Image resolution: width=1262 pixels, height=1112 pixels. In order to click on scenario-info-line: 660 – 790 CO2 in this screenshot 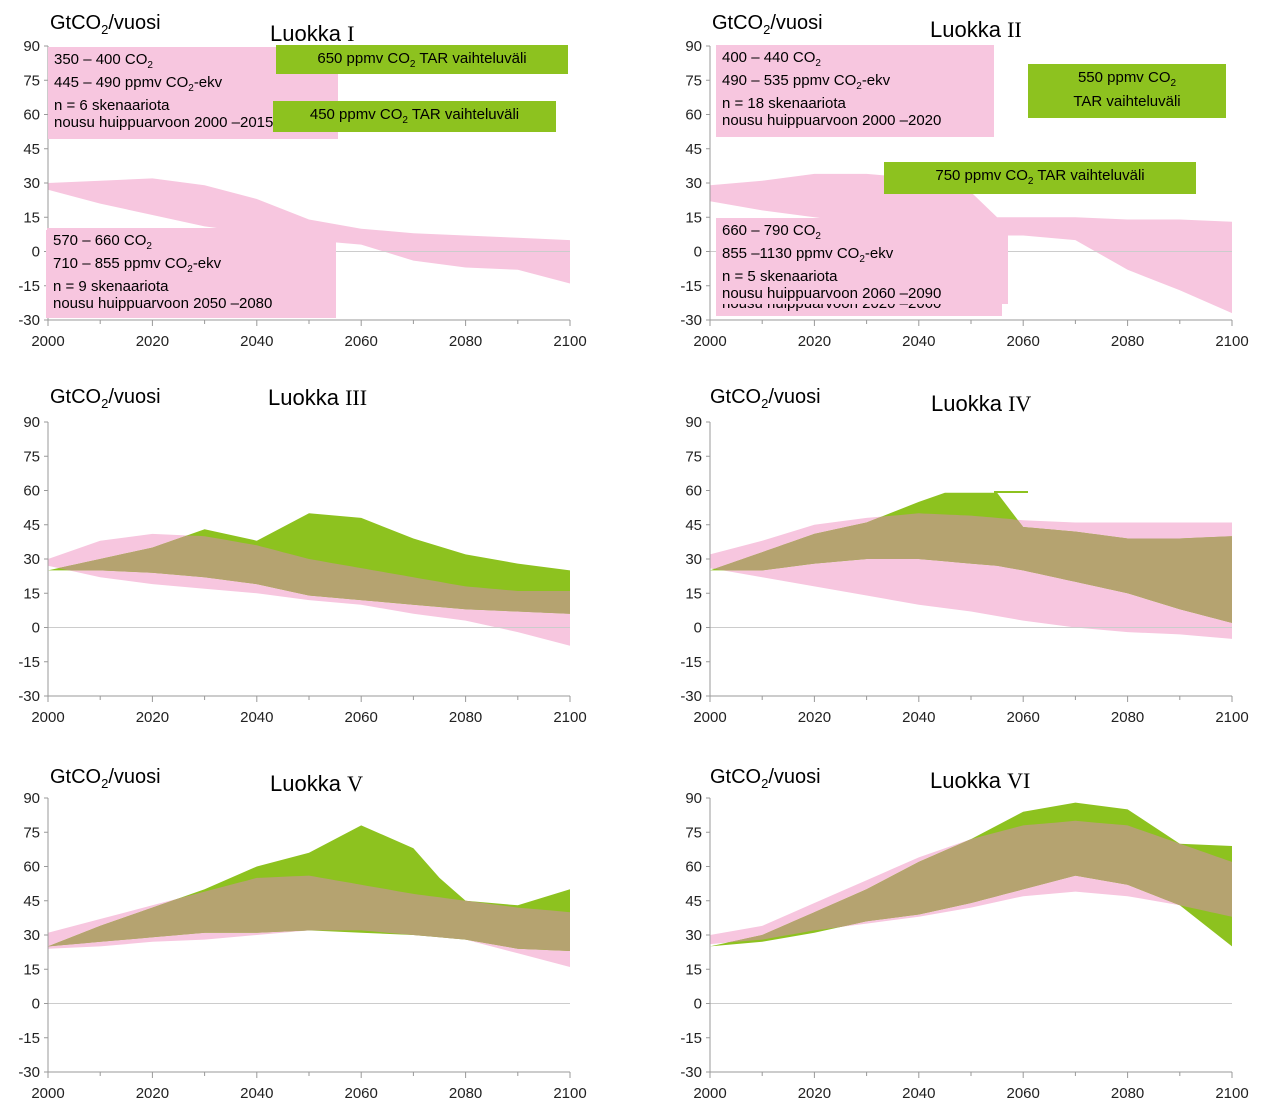, I will do `click(771, 232)`.